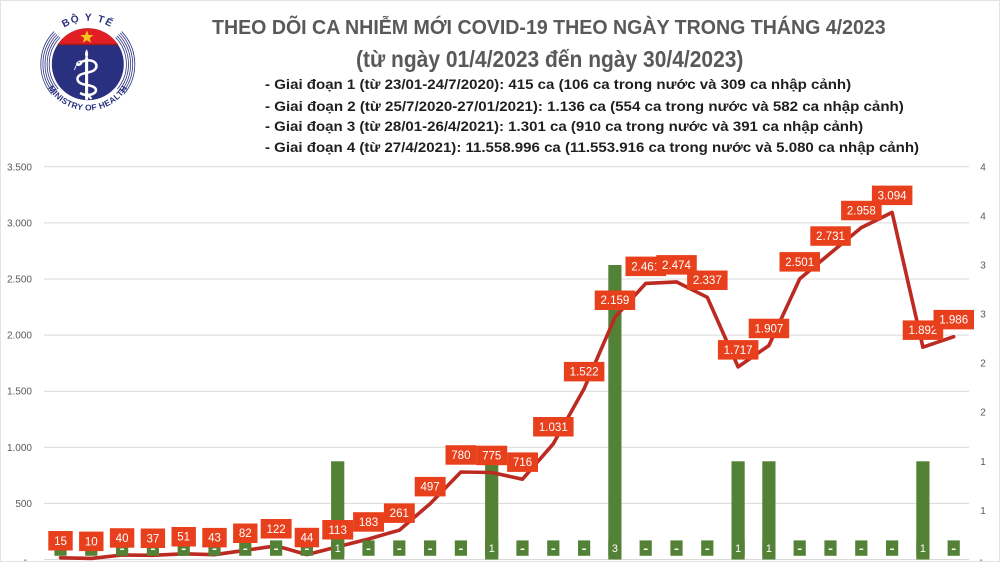 Image resolution: width=1000 pixels, height=562 pixels. What do you see at coordinates (738, 351) in the screenshot?
I see `svg-text: 1.717` at bounding box center [738, 351].